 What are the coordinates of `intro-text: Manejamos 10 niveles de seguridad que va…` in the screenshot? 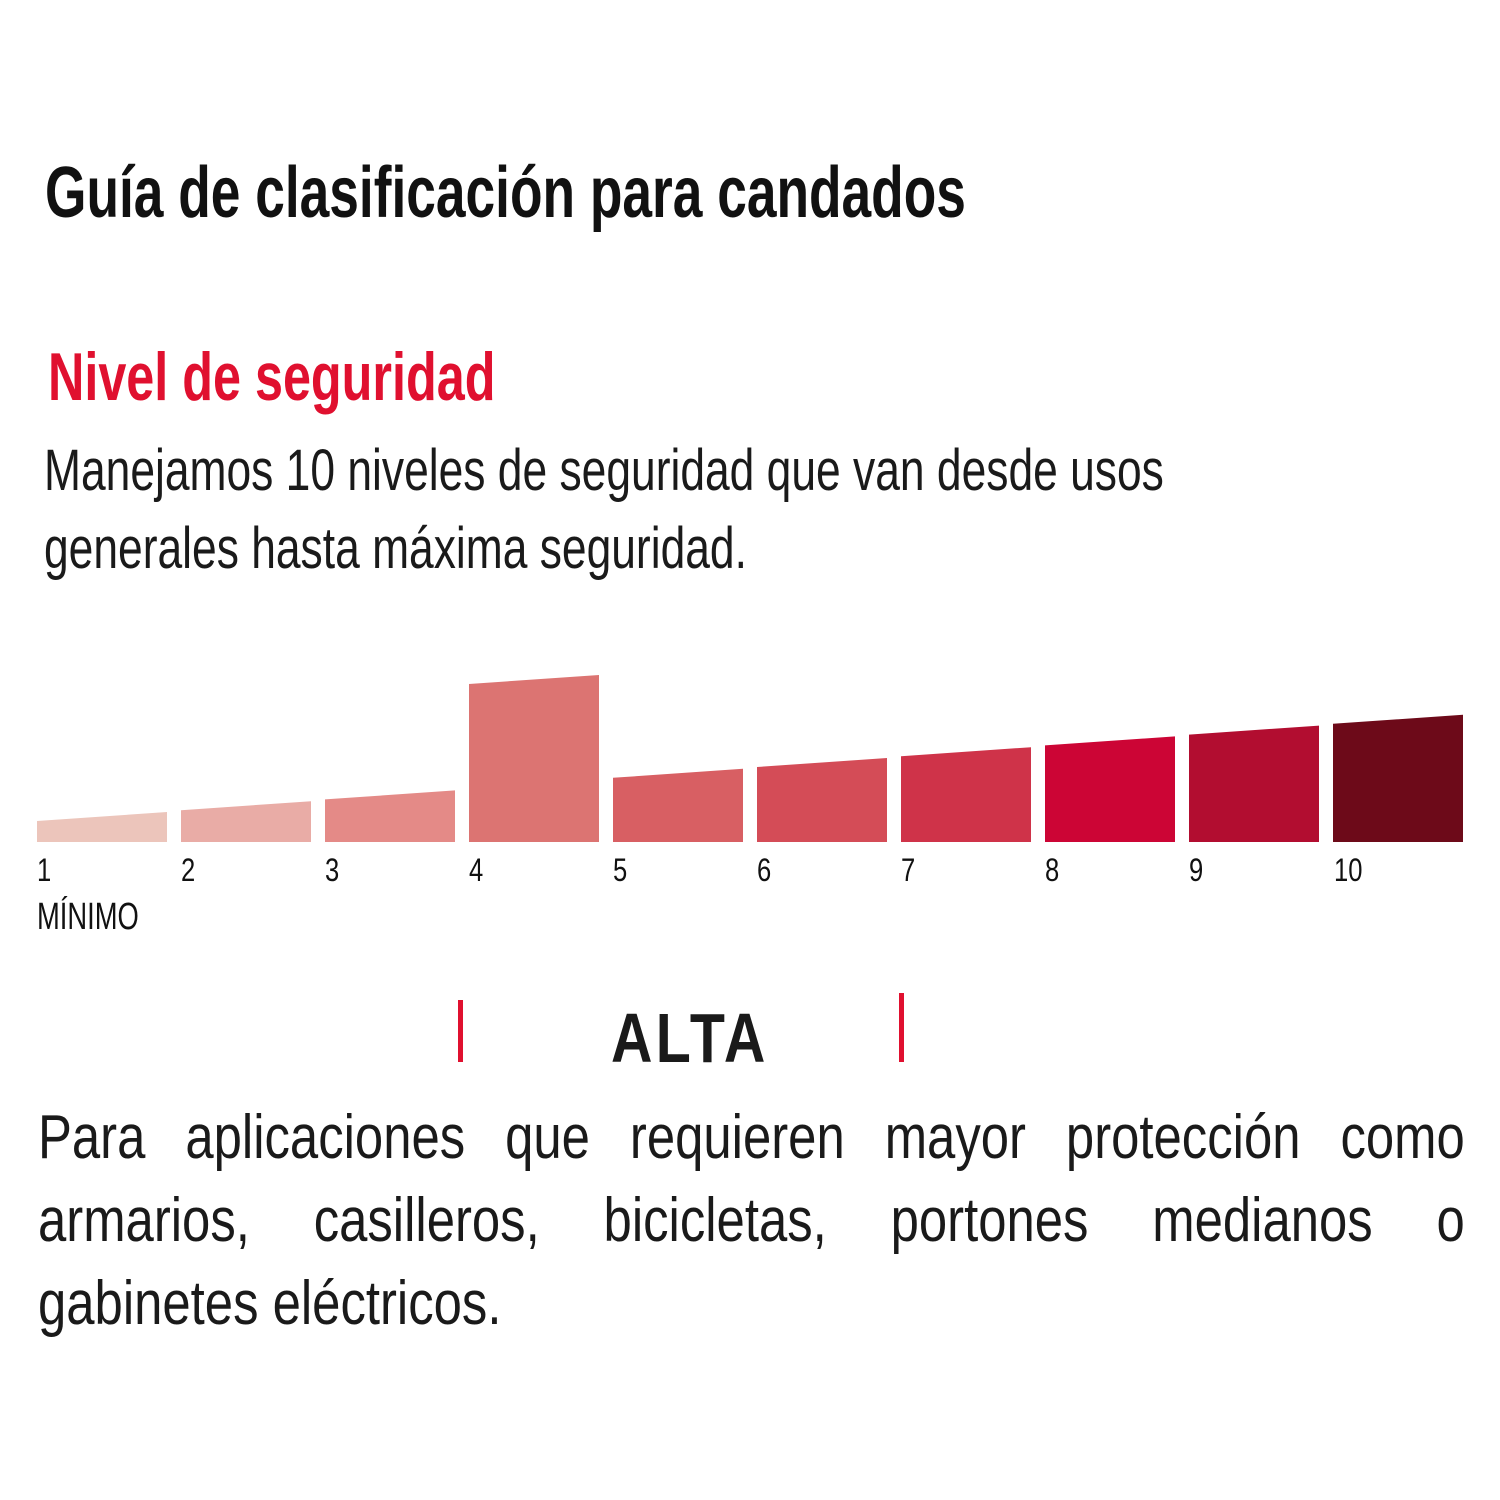 It's located at (604, 510).